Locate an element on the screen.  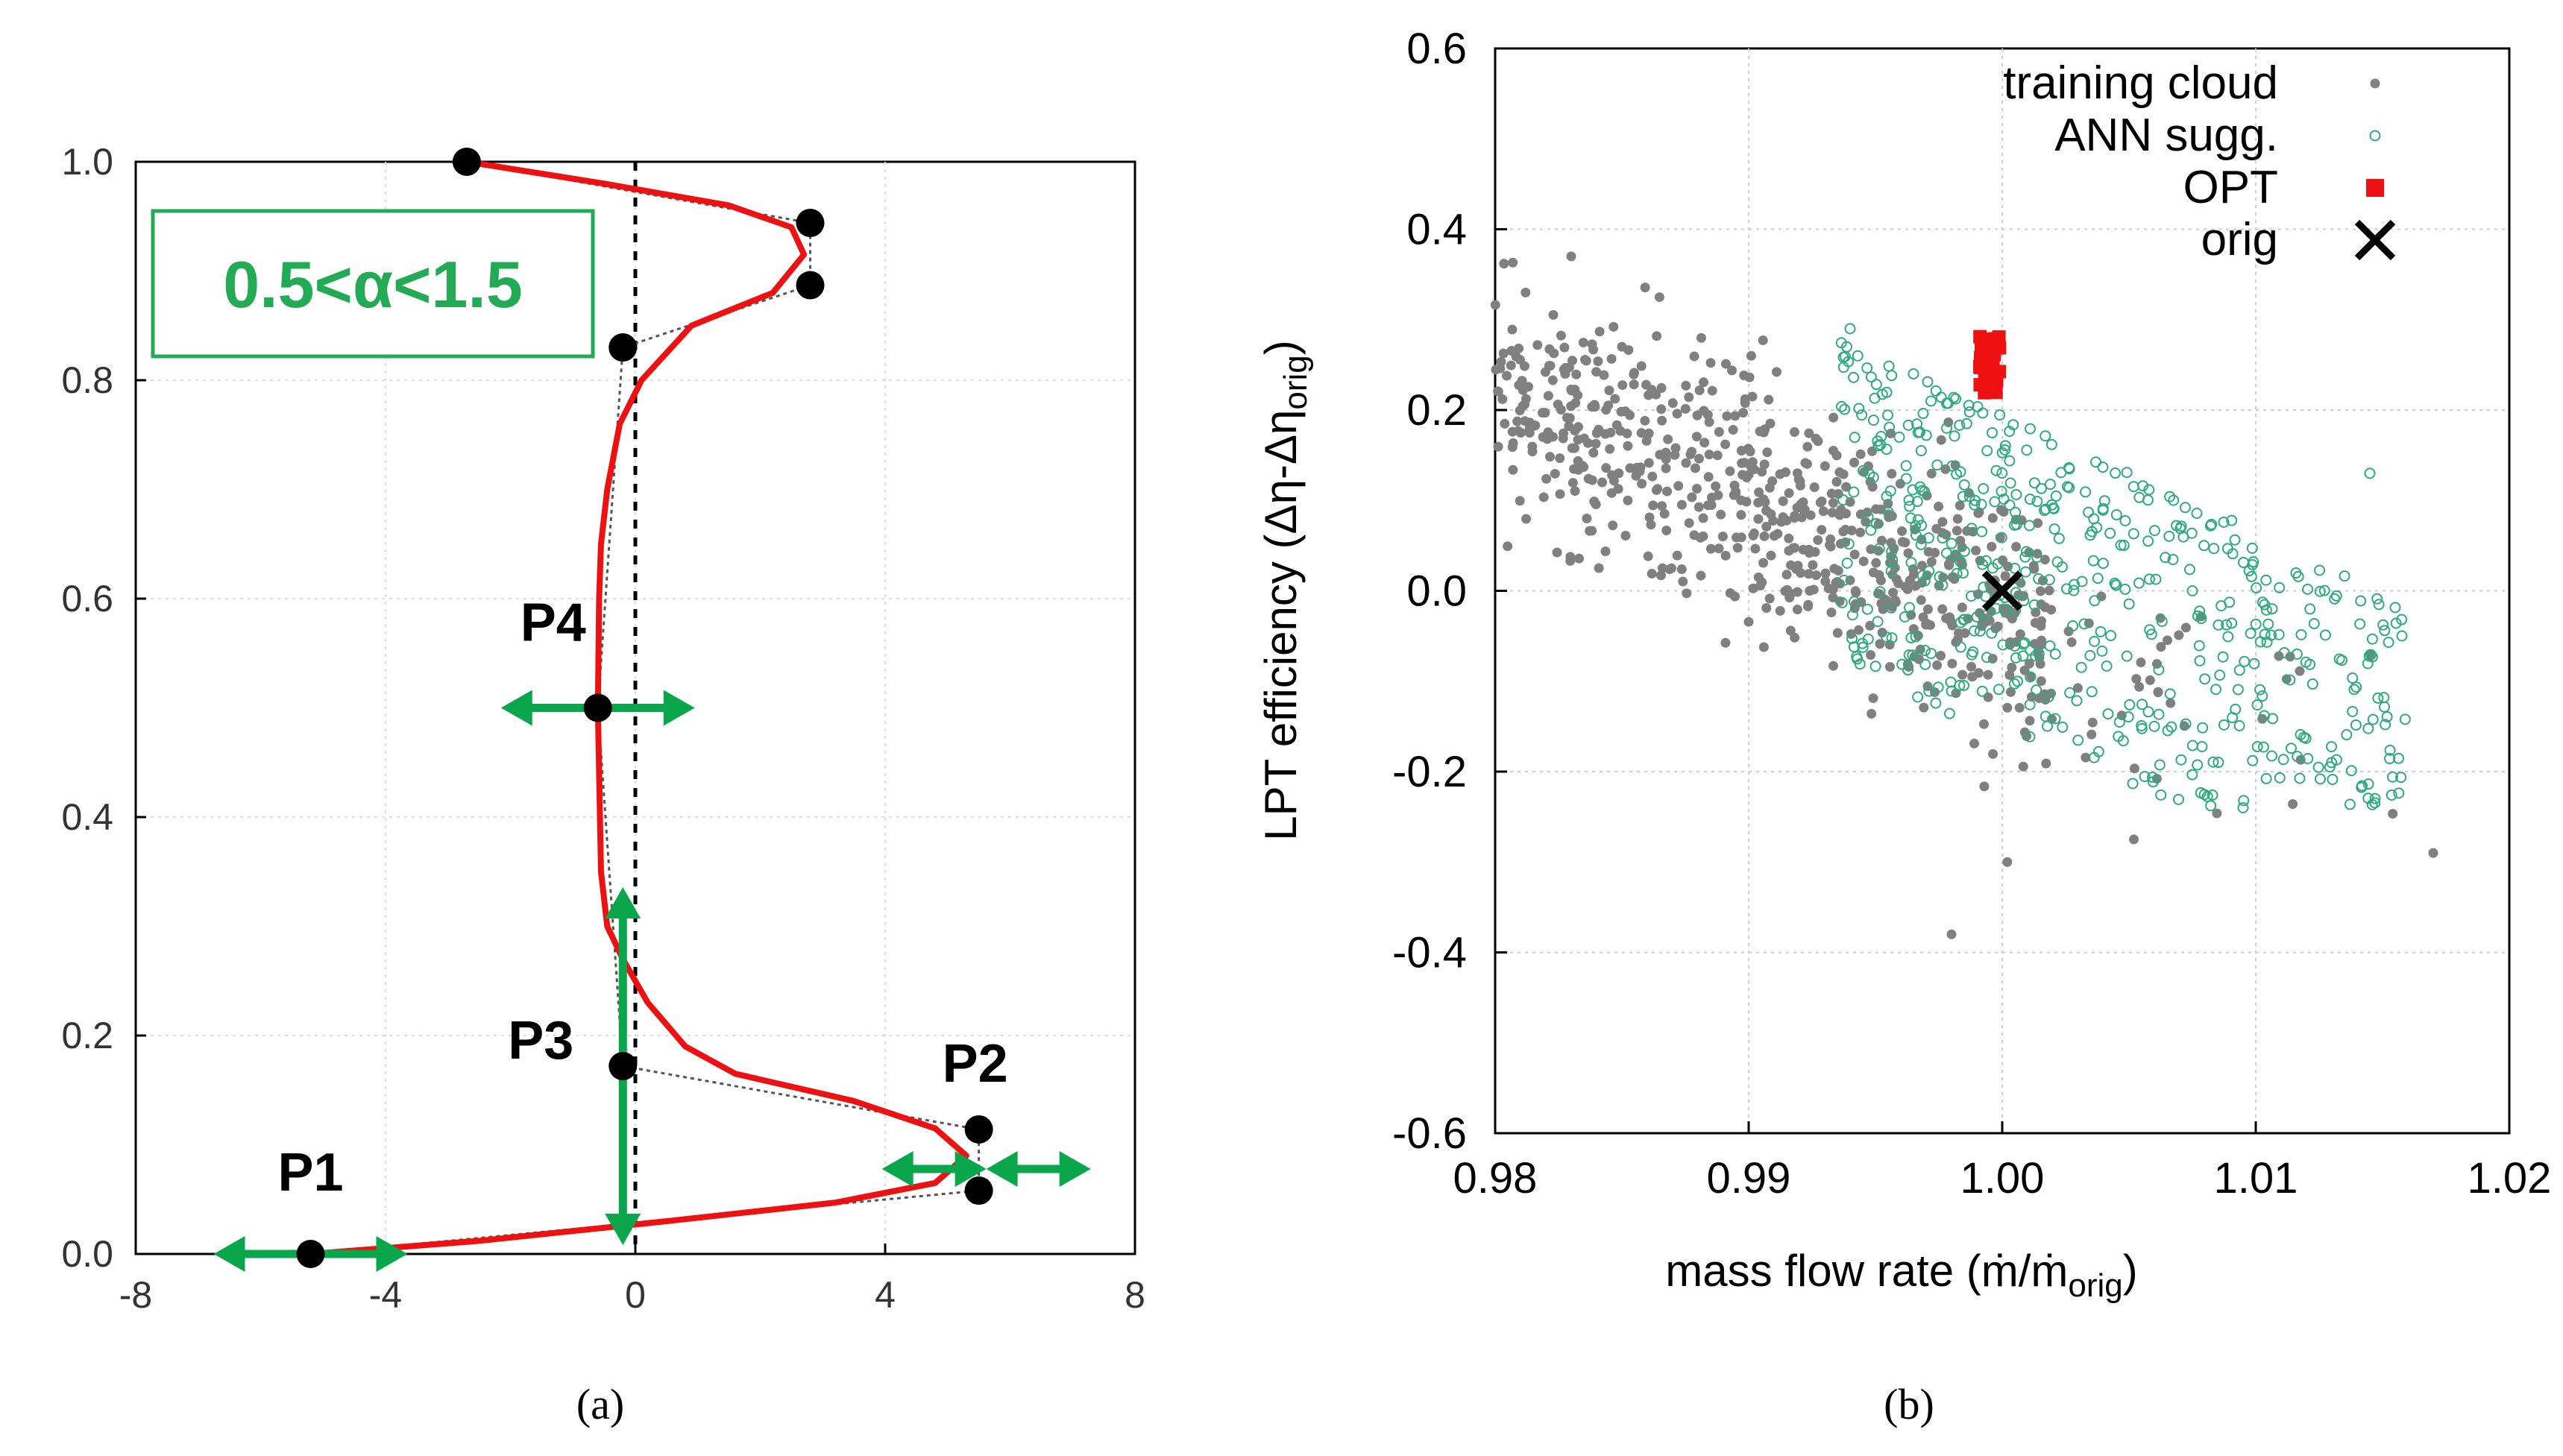
opt-point is located at coordinates (1987, 342).